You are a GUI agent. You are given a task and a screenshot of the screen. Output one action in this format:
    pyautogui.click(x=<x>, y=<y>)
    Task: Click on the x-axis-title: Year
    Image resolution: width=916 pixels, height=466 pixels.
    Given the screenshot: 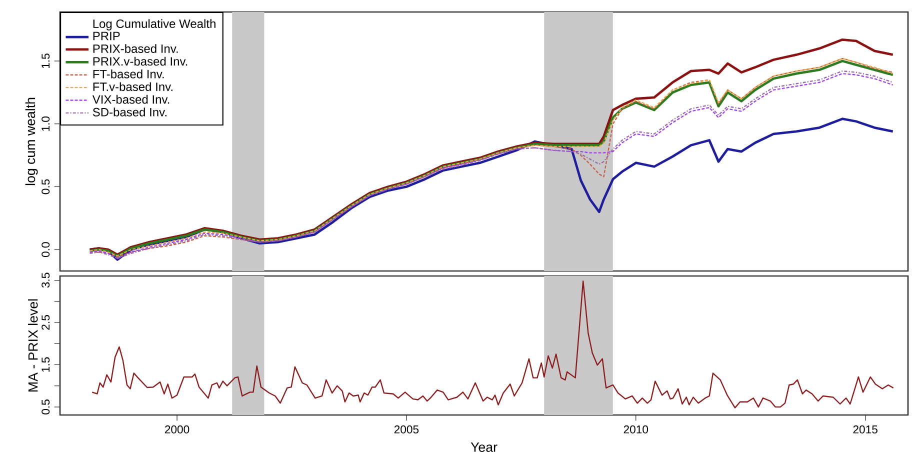 What is the action you would take?
    pyautogui.click(x=484, y=447)
    